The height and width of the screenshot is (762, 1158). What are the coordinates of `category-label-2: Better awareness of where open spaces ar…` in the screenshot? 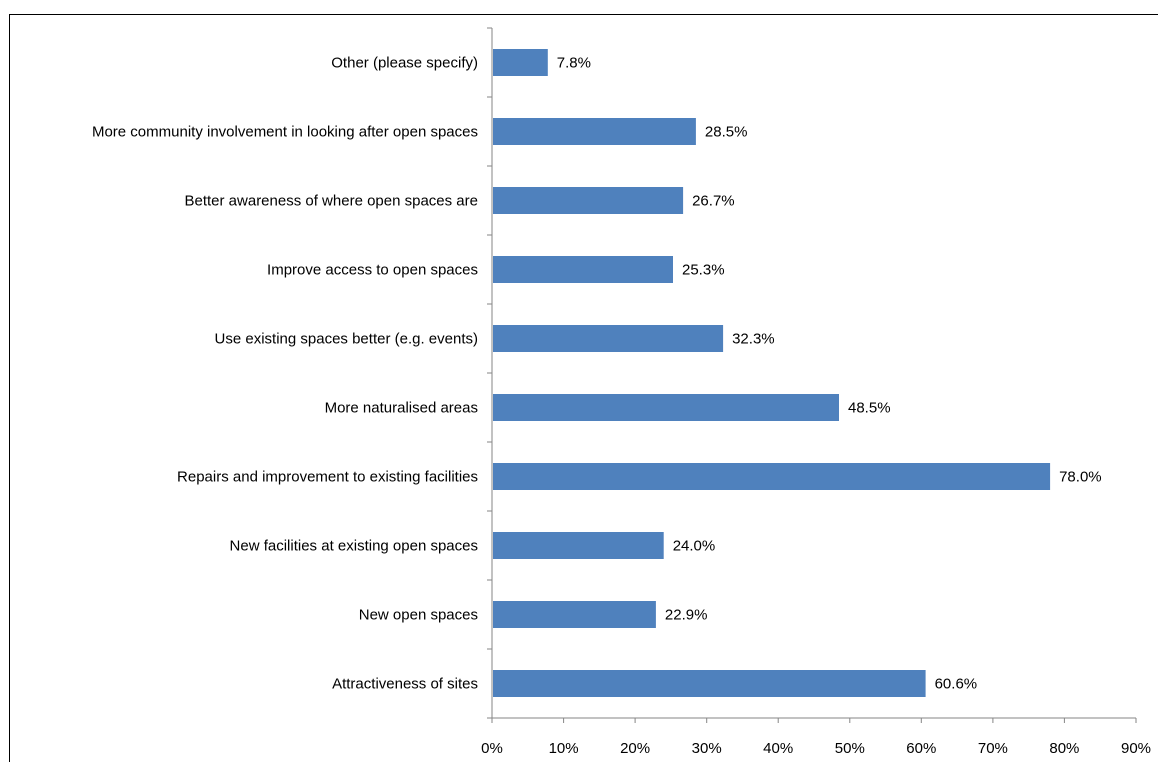 It's located at (331, 201).